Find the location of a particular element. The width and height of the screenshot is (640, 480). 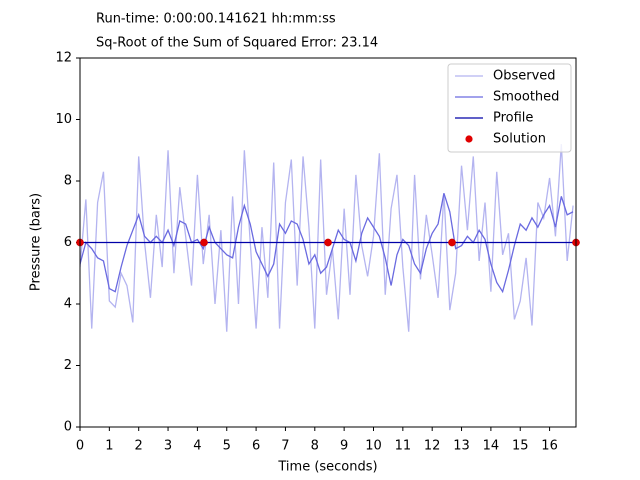

legend-swatch is located at coordinates (469, 139).